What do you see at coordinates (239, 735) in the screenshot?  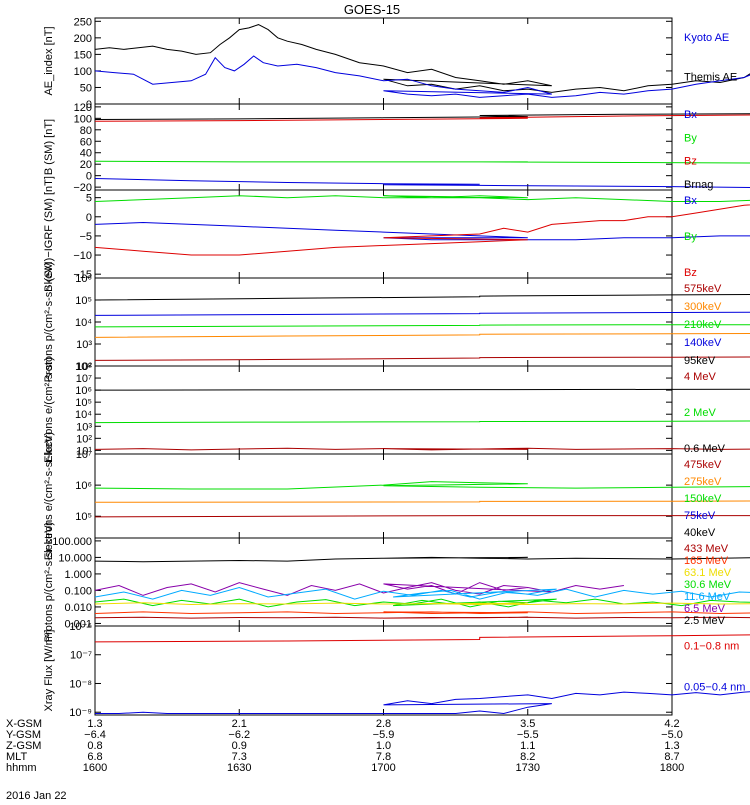 I see `ephemeris-value: −6.2` at bounding box center [239, 735].